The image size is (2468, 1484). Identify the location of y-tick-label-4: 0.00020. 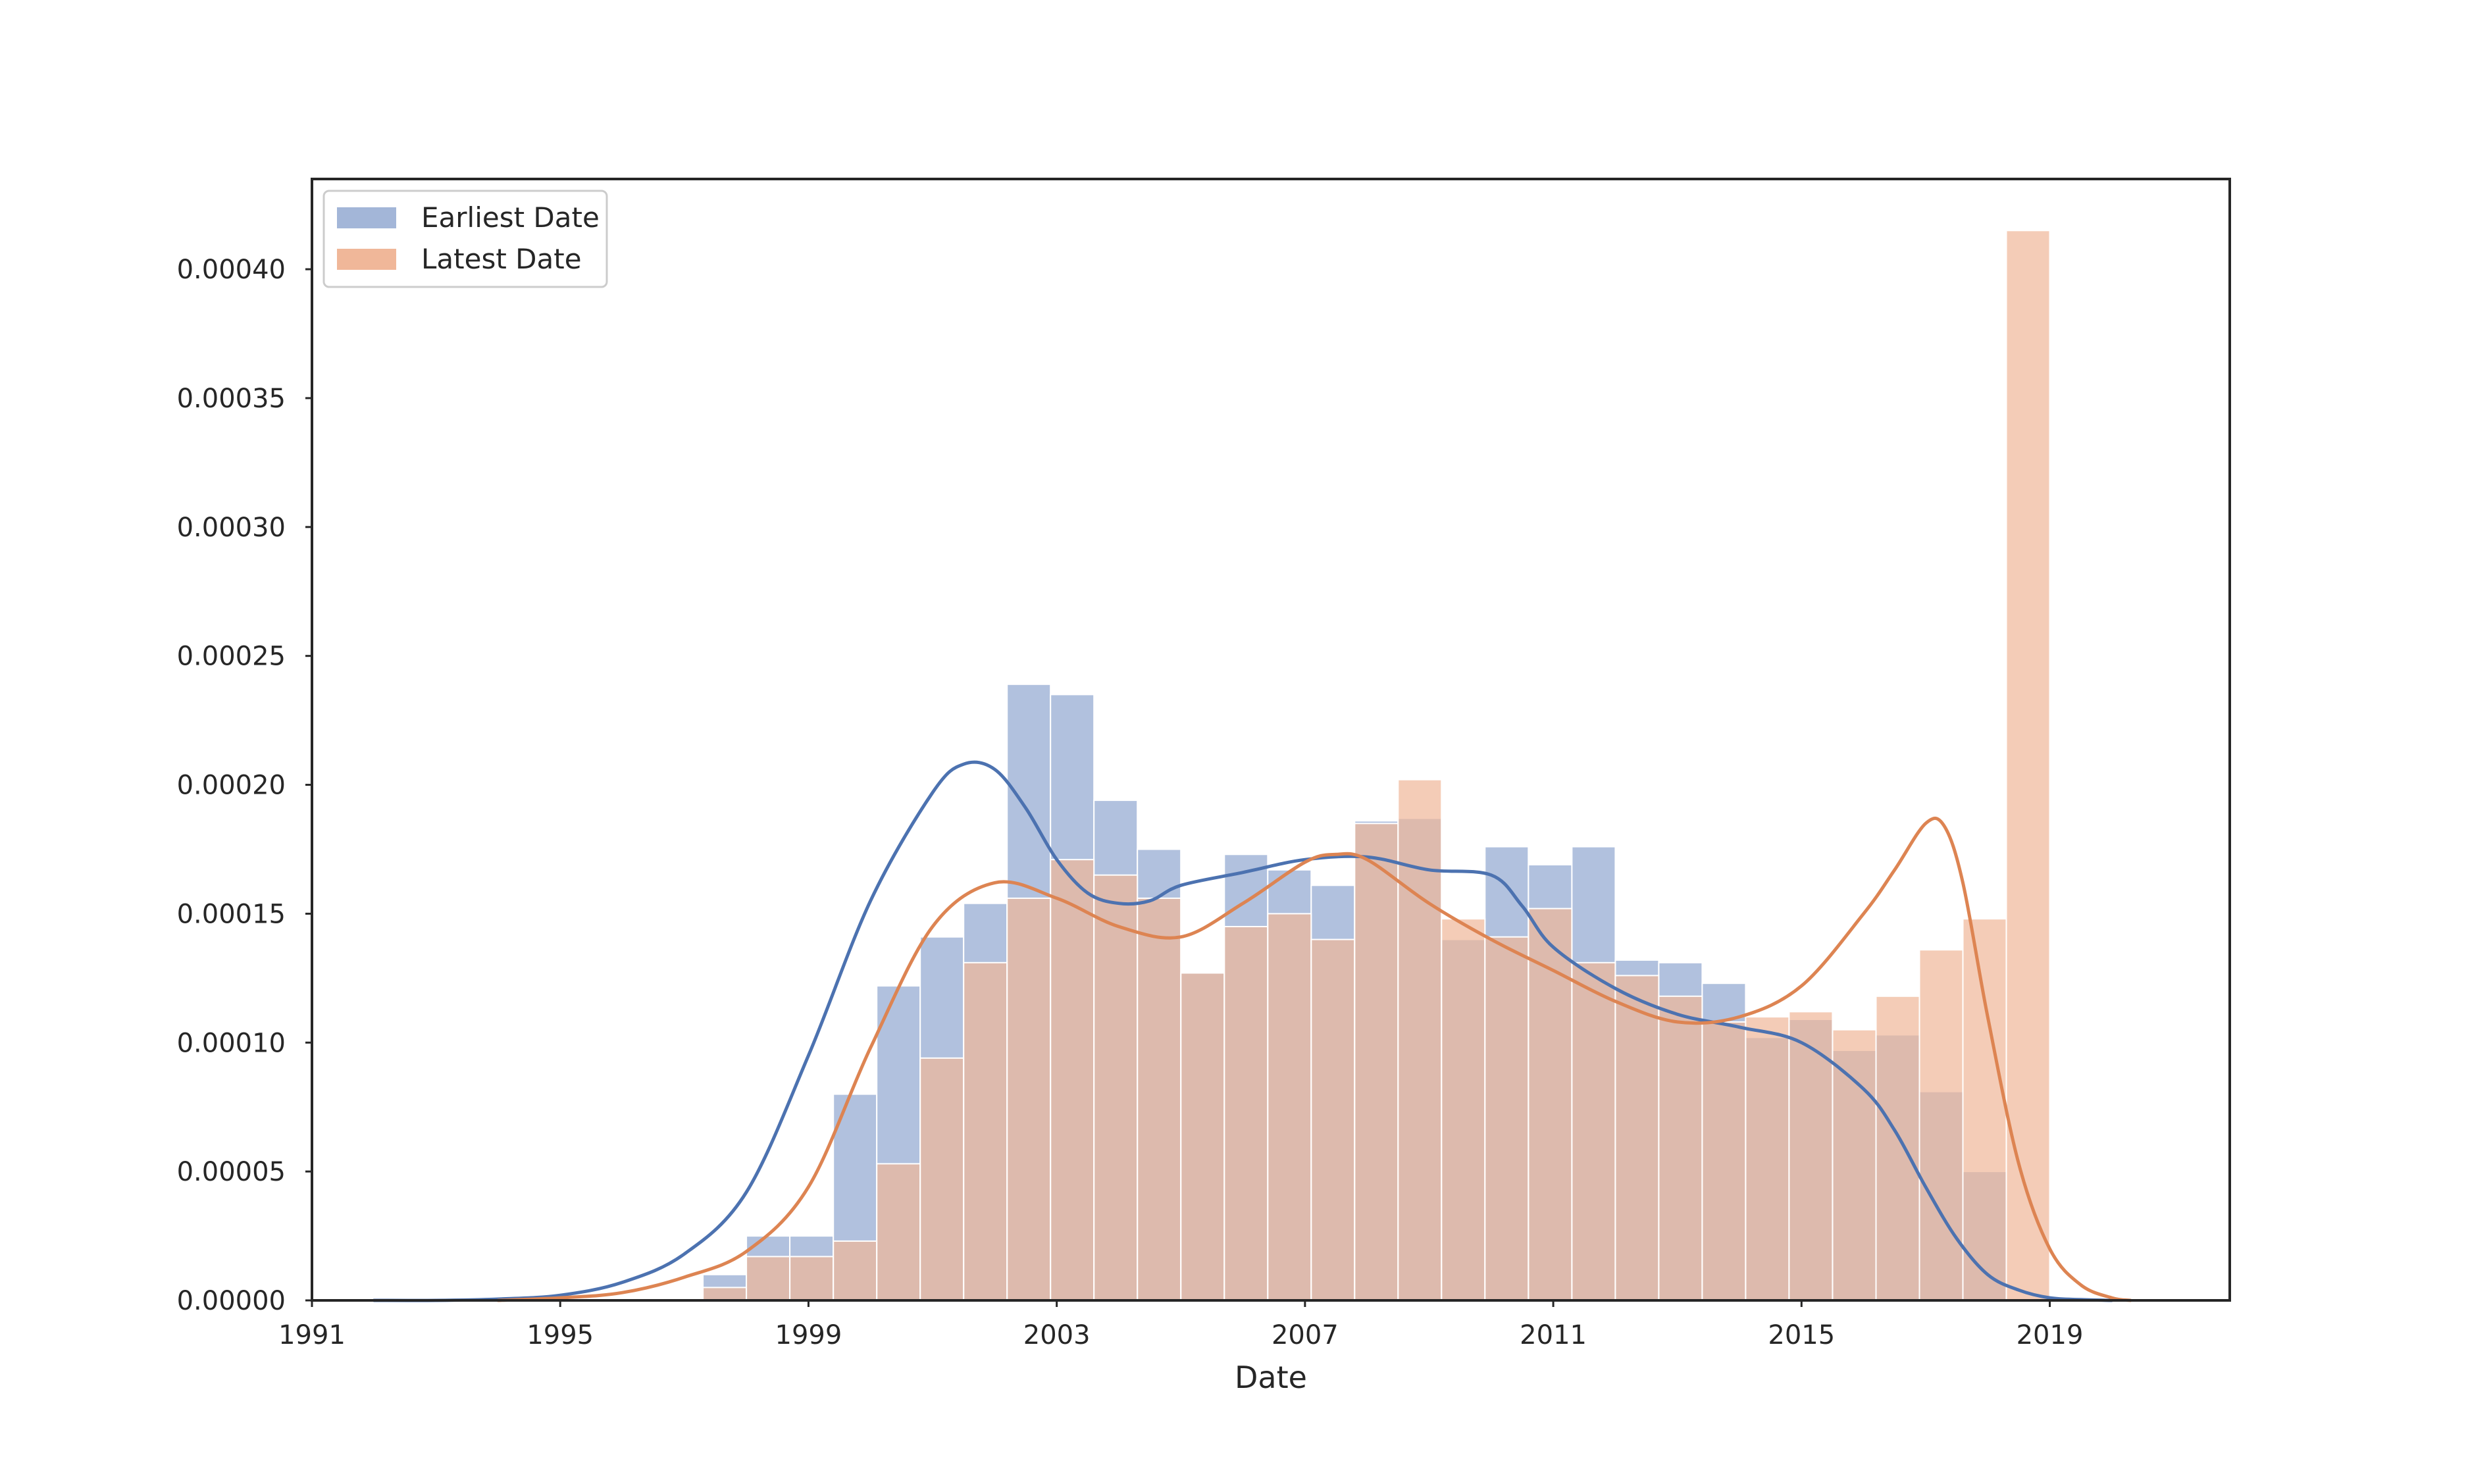
(231, 786).